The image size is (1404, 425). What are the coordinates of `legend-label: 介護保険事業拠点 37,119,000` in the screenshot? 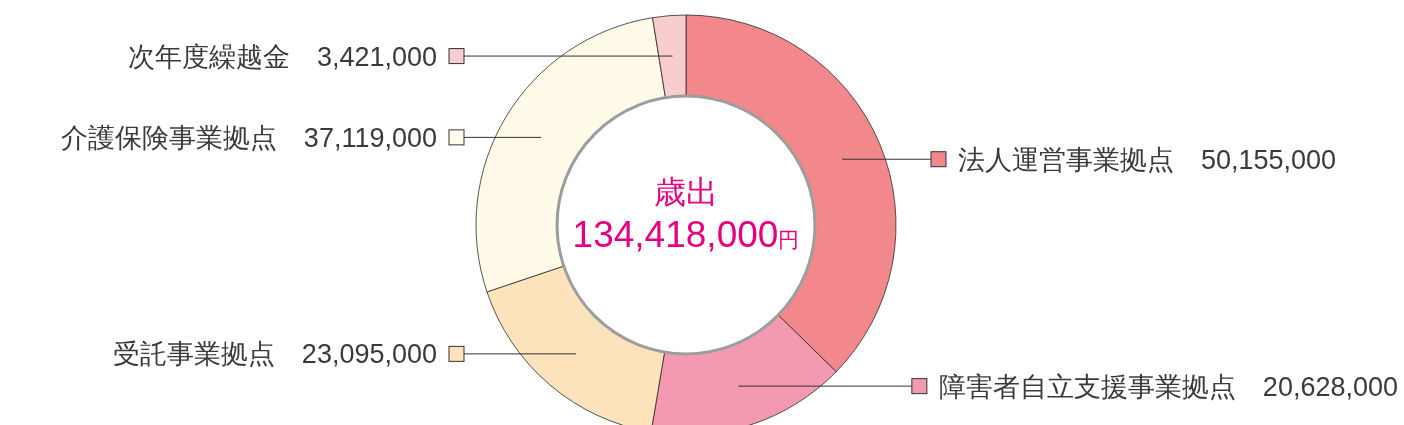 It's located at (248, 137).